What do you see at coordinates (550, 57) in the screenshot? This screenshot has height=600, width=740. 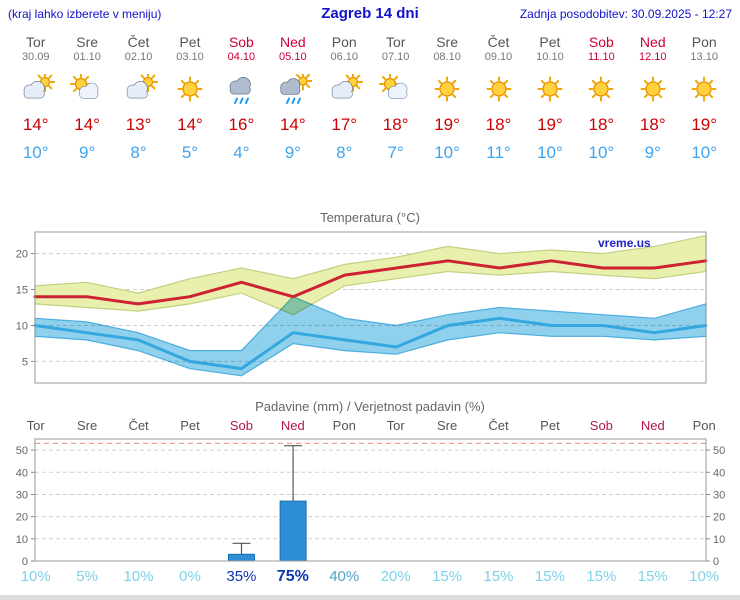 I see `day-date: 10.10` at bounding box center [550, 57].